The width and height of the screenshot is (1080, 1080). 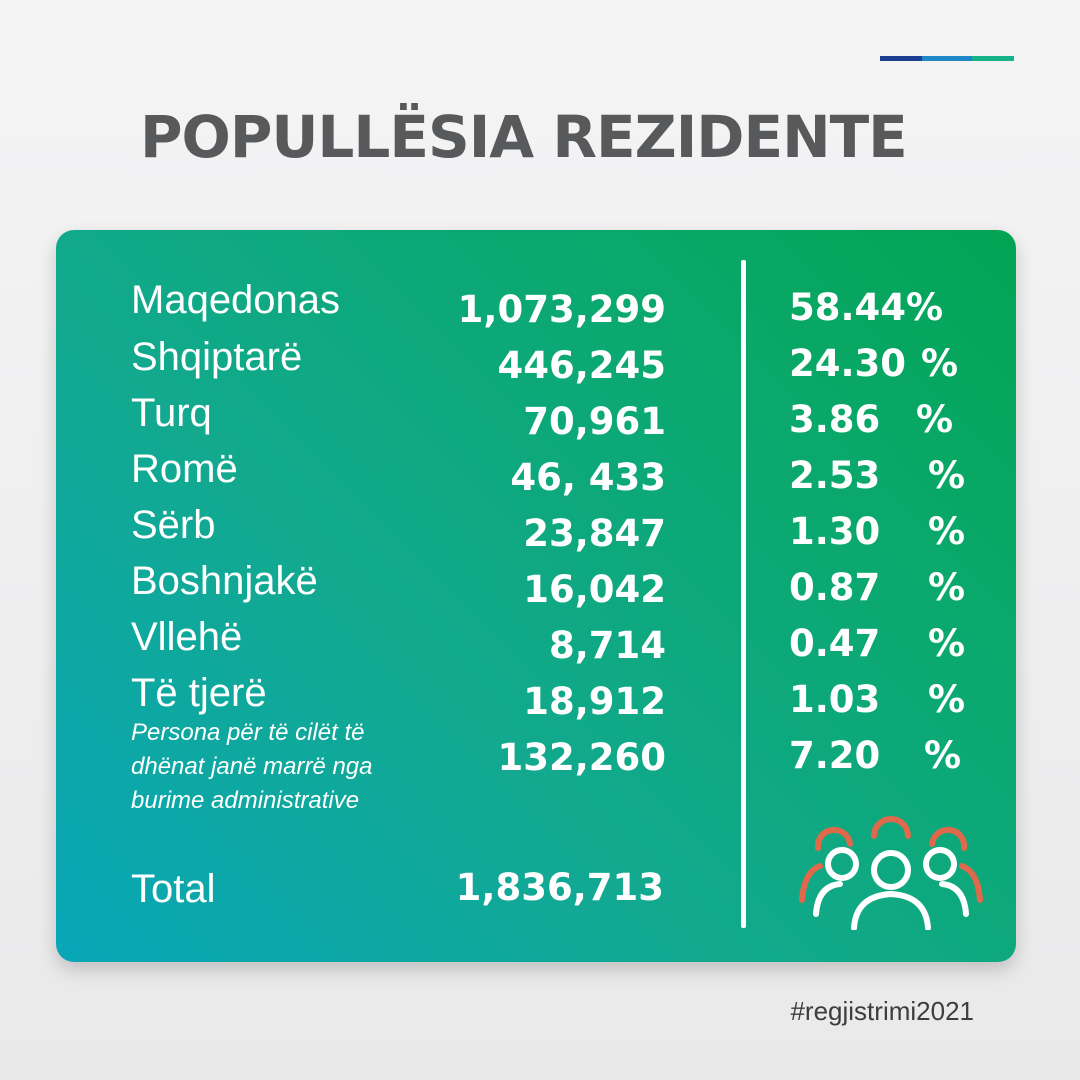 I want to click on hashtag: #regjistrimi2021, so click(x=882, y=1011).